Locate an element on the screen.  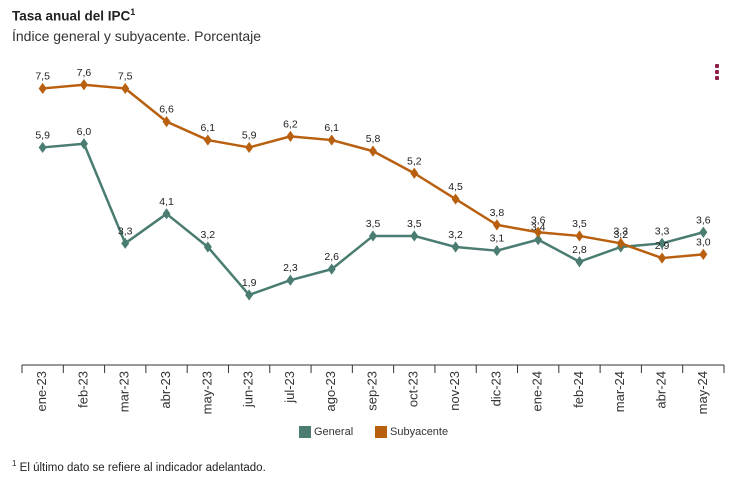
data-label: 3,0 is located at coordinates (703, 242).